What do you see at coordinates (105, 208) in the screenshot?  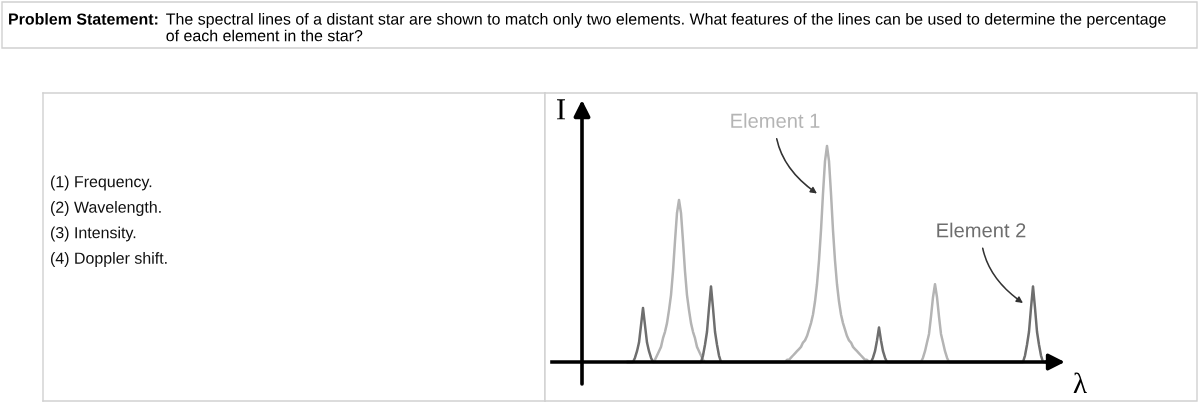 I see `text: (2) Wavelength.` at bounding box center [105, 208].